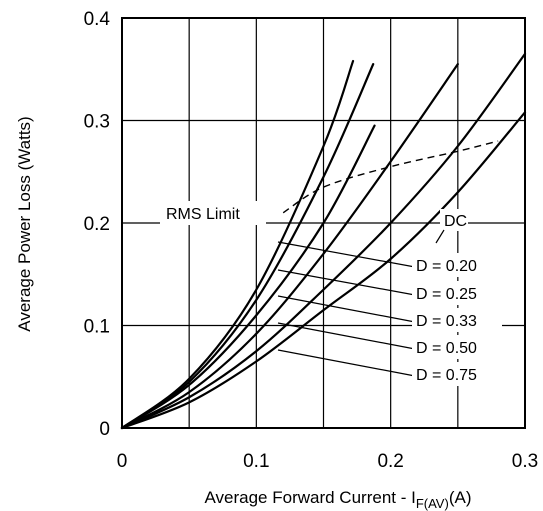 The height and width of the screenshot is (511, 543). What do you see at coordinates (97, 327) in the screenshot?
I see `y-tick-label-0-1: 0.1` at bounding box center [97, 327].